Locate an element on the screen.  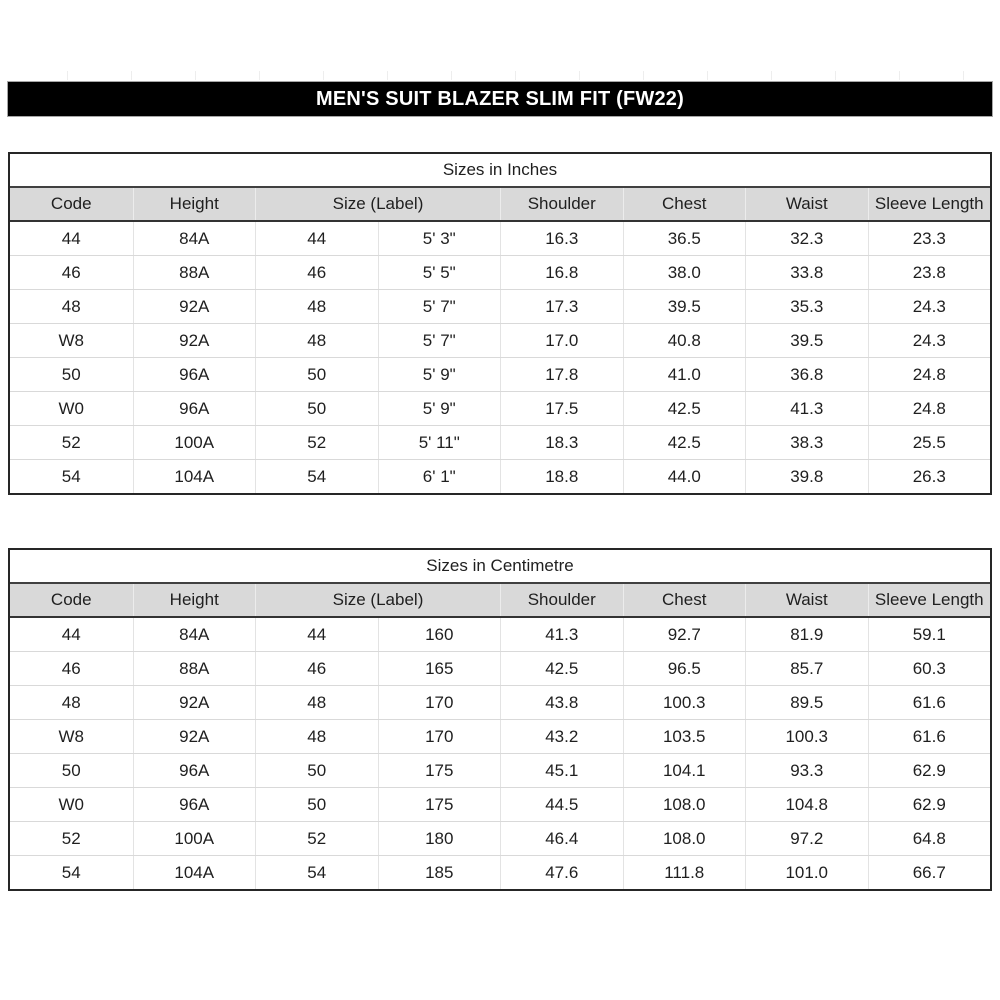
table-row: 52 100A 52 5' 11" 18.3 42.5 38.3 25.5 is located at coordinates (500, 442).